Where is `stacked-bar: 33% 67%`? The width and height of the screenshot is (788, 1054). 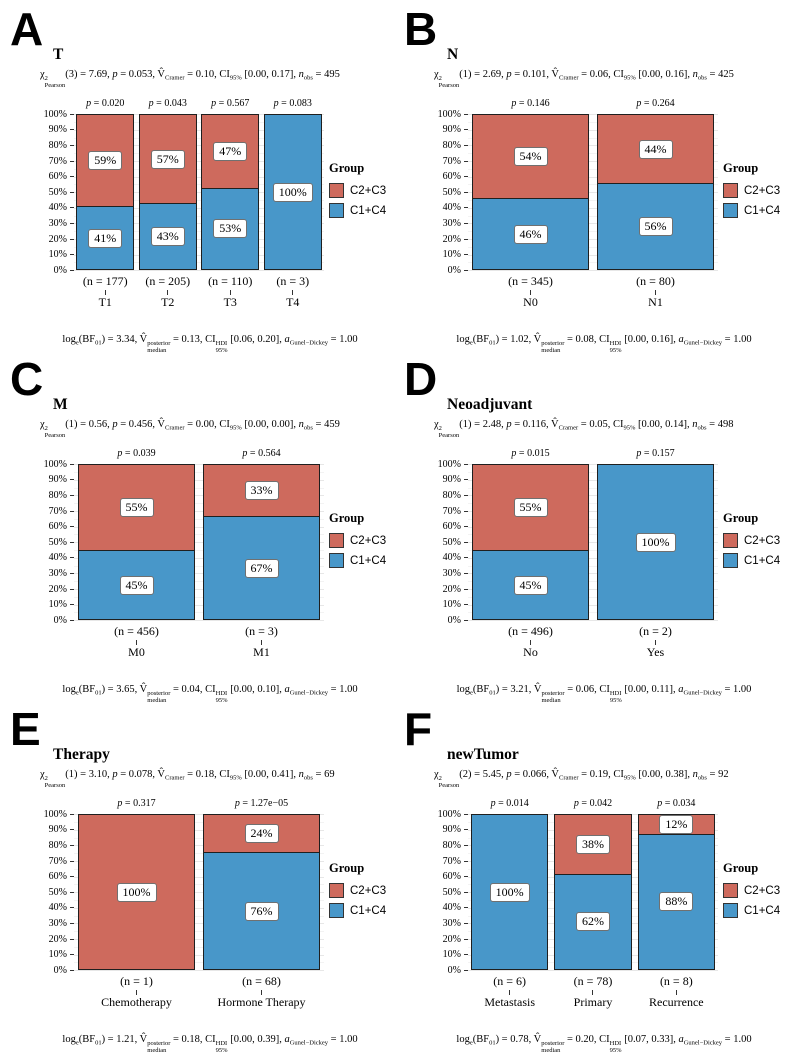
stacked-bar: 33% 67% is located at coordinates (261, 542).